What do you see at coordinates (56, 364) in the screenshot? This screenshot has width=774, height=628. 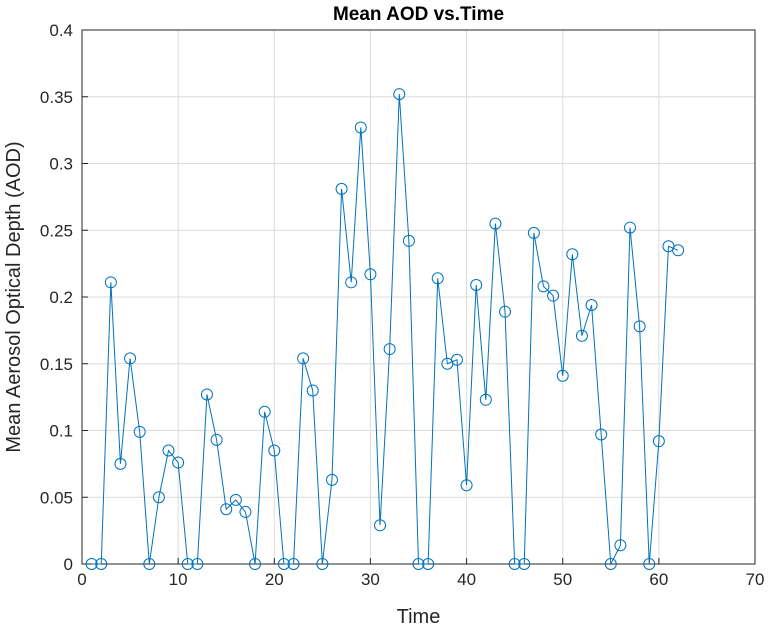 I see `y-tick-label: 0.15` at bounding box center [56, 364].